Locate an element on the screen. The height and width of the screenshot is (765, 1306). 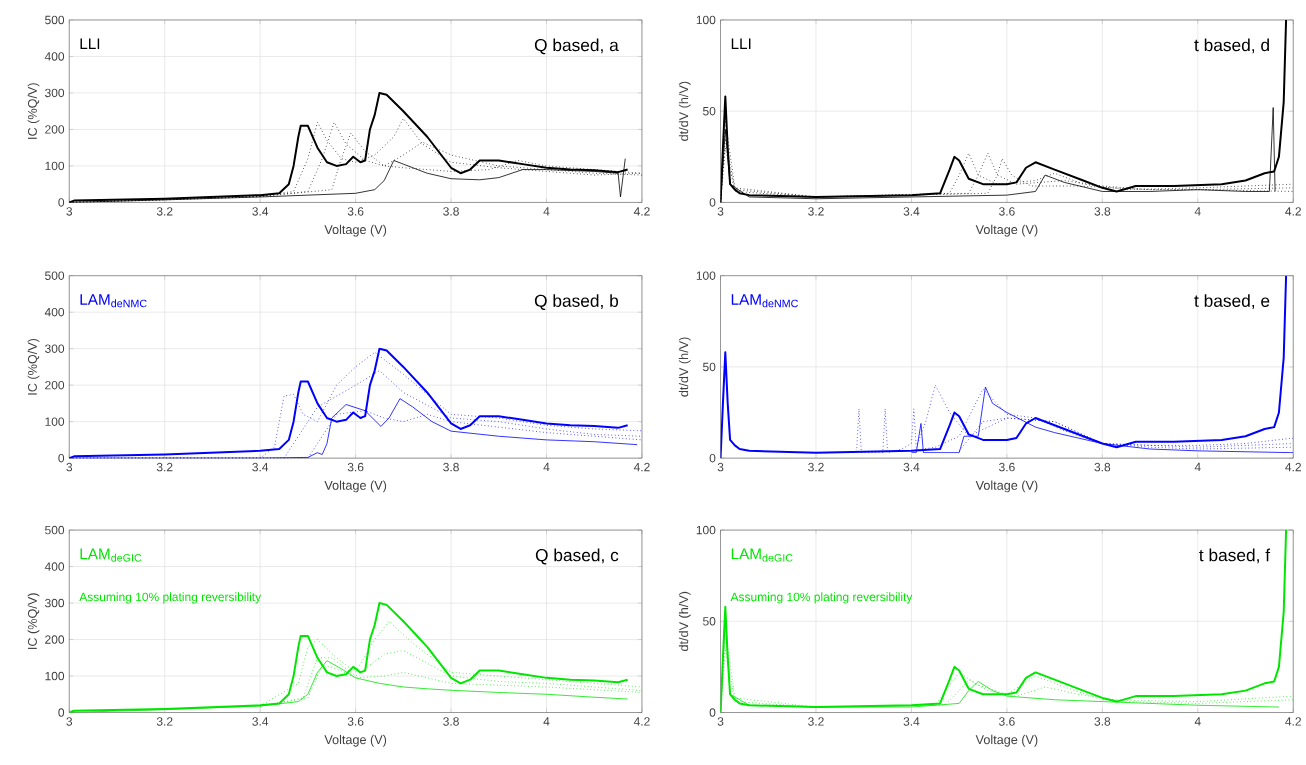
annotation: Q based, c is located at coordinates (577, 556).